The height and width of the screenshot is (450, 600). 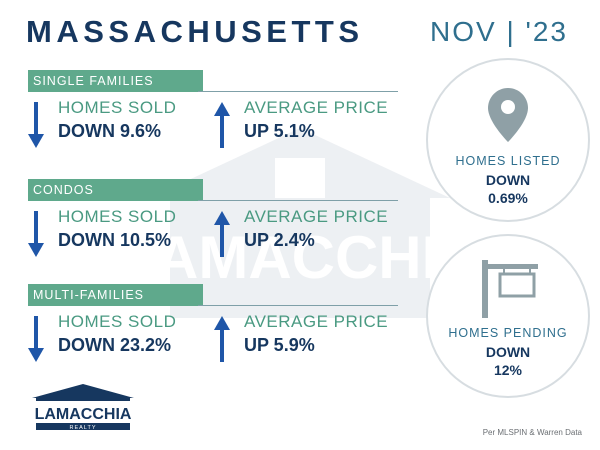 What do you see at coordinates (115, 81) in the screenshot?
I see `section-banner: SINGLE FAMILIES` at bounding box center [115, 81].